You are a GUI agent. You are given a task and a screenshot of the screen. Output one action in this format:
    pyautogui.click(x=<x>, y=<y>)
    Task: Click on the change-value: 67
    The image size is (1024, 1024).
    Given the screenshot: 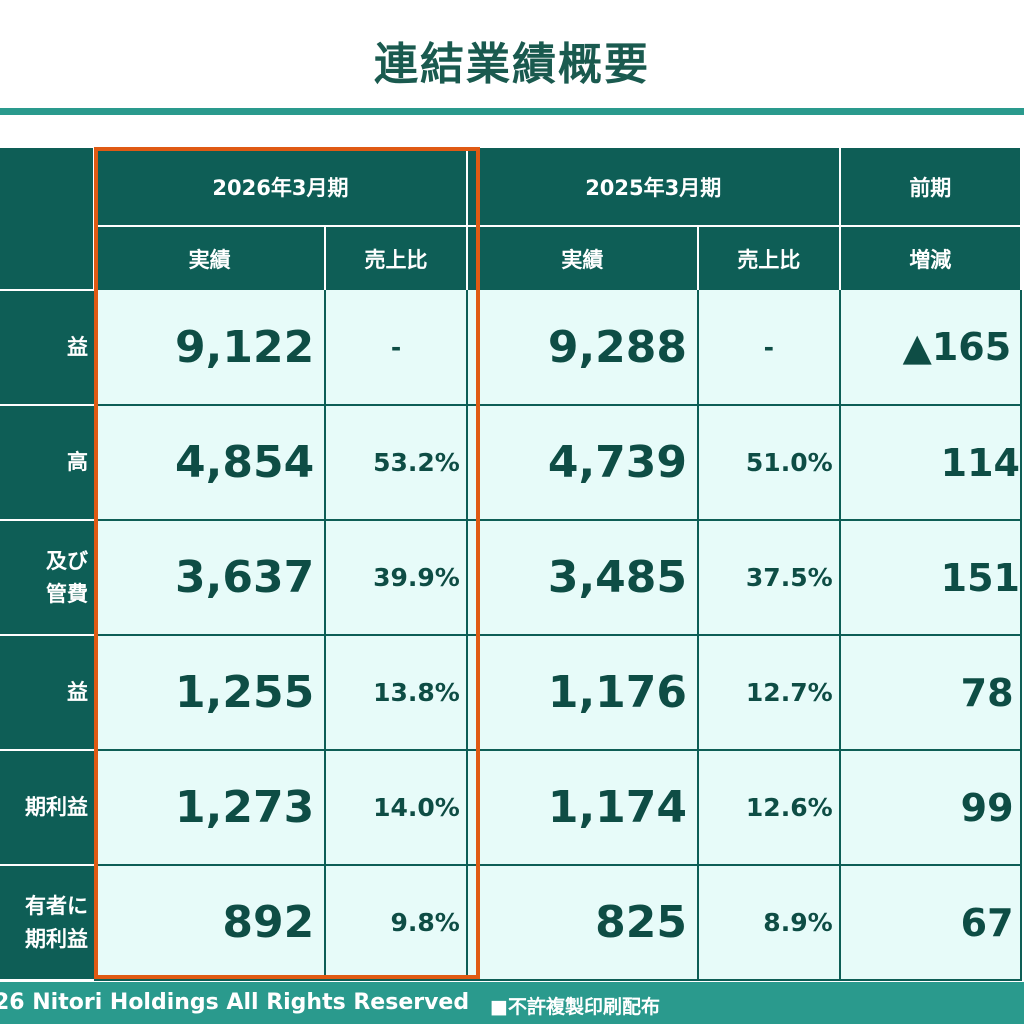 What is the action you would take?
    pyautogui.click(x=931, y=923)
    